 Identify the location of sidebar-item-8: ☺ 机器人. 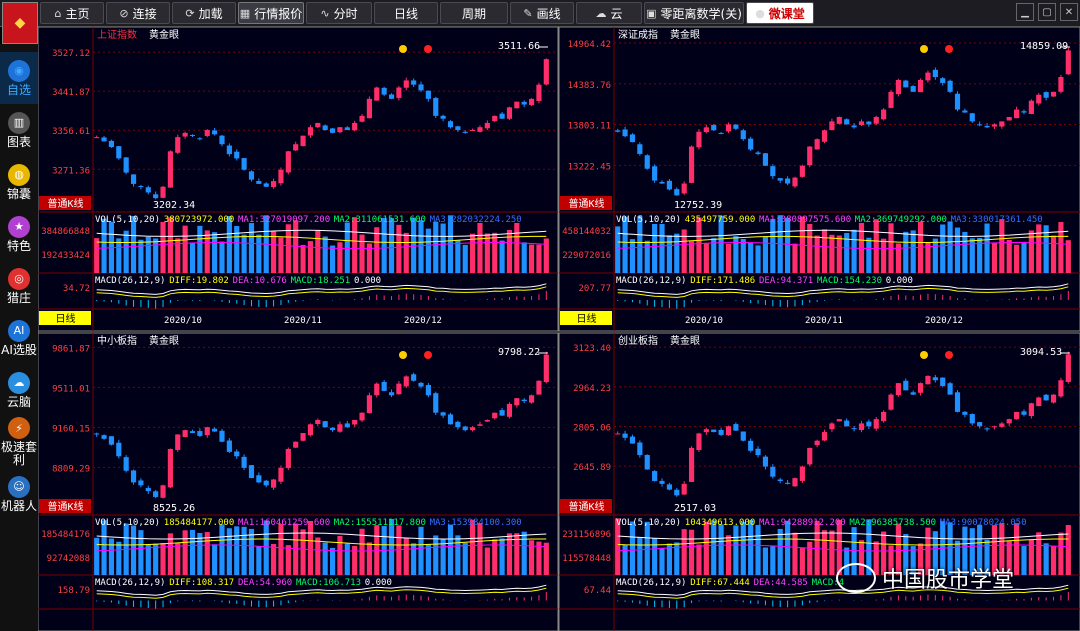
(19, 494).